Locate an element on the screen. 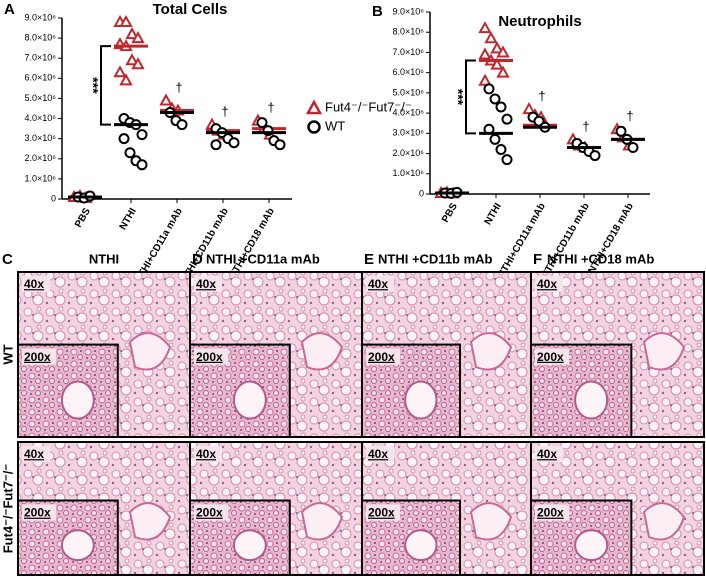  x-tick-label: PBS is located at coordinates (83, 218).